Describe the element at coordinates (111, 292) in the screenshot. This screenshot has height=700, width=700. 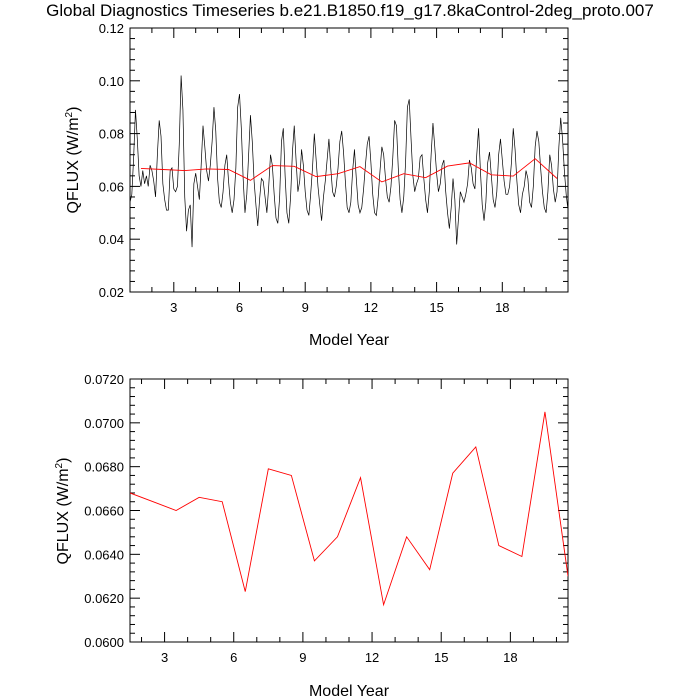
I see `y-tick-label: 0.02` at that location.